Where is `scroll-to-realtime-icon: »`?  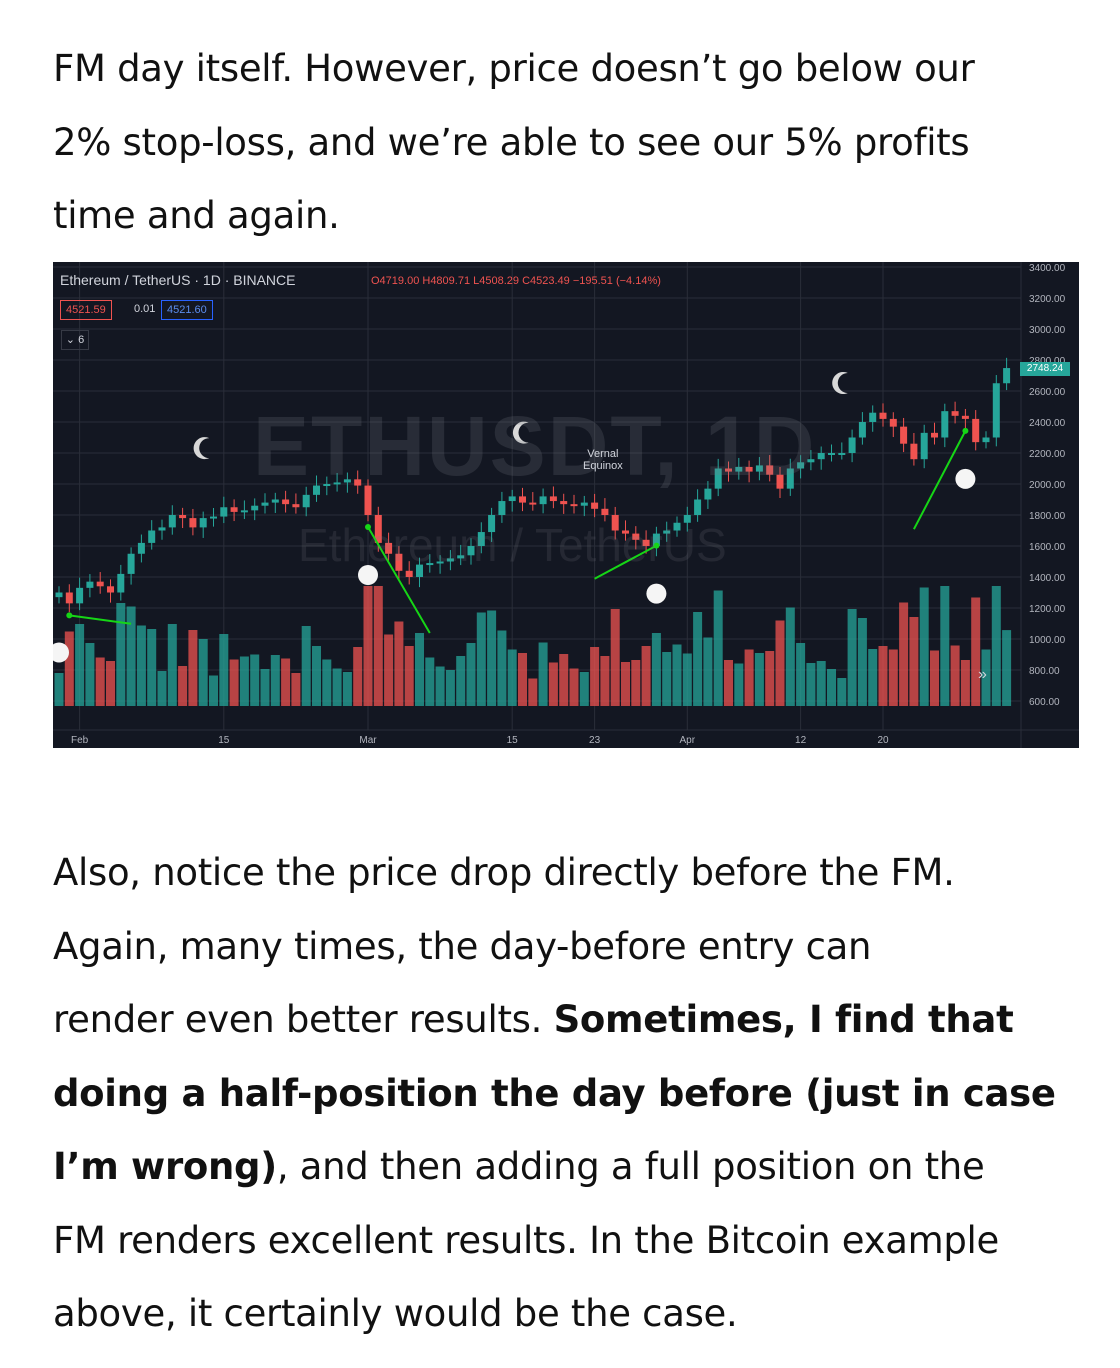 scroll-to-realtime-icon: » is located at coordinates (982, 674).